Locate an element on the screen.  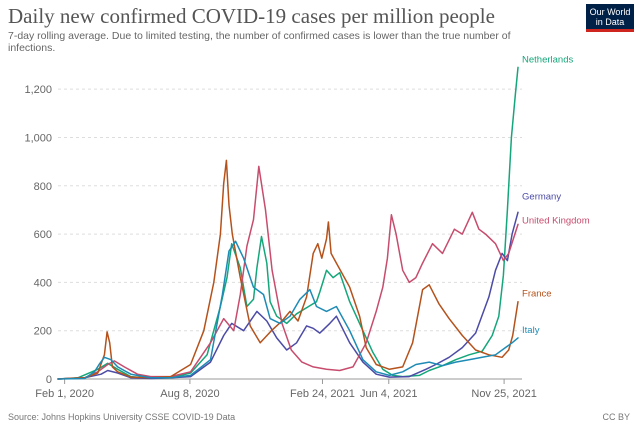
owid-logo: Our World in Data is located at coordinates (610, 18).